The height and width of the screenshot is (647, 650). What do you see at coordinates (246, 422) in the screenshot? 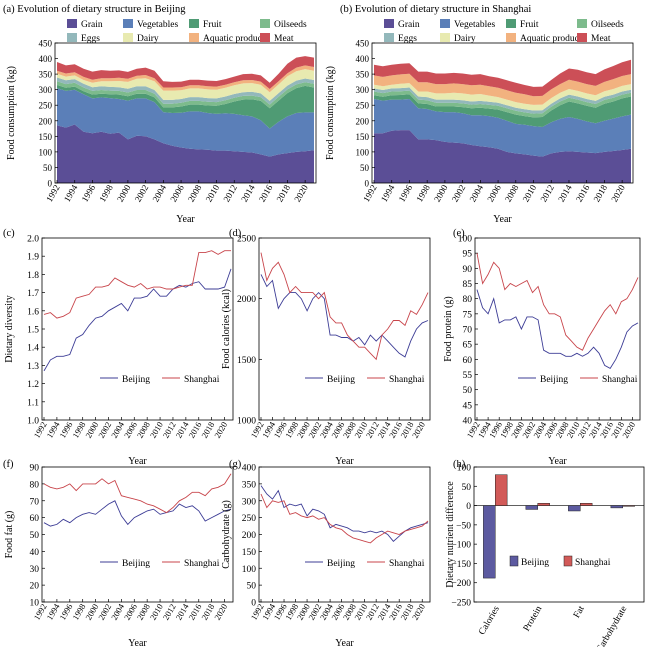
I see `y-tick-label: 1000` at bounding box center [246, 422].